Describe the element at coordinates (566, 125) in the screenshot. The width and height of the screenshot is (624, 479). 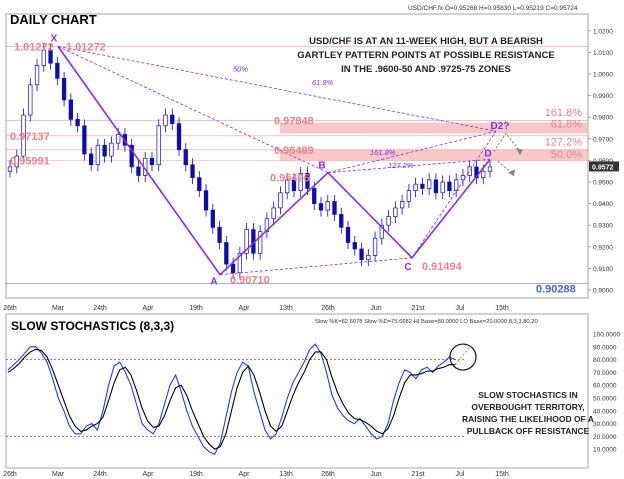
I see `zone-label: 61.8%` at that location.